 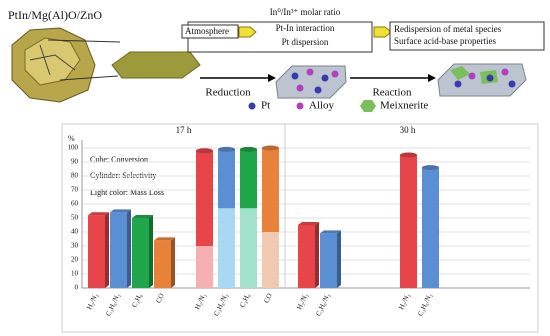 I want to click on panel-title: 17 h, so click(x=184, y=130).